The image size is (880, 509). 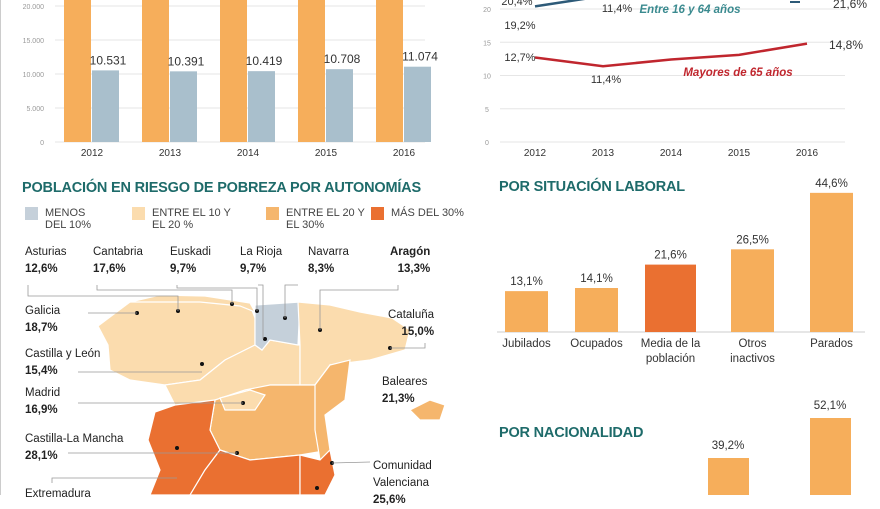 I want to click on legend-label: ENTRE EL 20 Y EL 30%, so click(x=325, y=219).